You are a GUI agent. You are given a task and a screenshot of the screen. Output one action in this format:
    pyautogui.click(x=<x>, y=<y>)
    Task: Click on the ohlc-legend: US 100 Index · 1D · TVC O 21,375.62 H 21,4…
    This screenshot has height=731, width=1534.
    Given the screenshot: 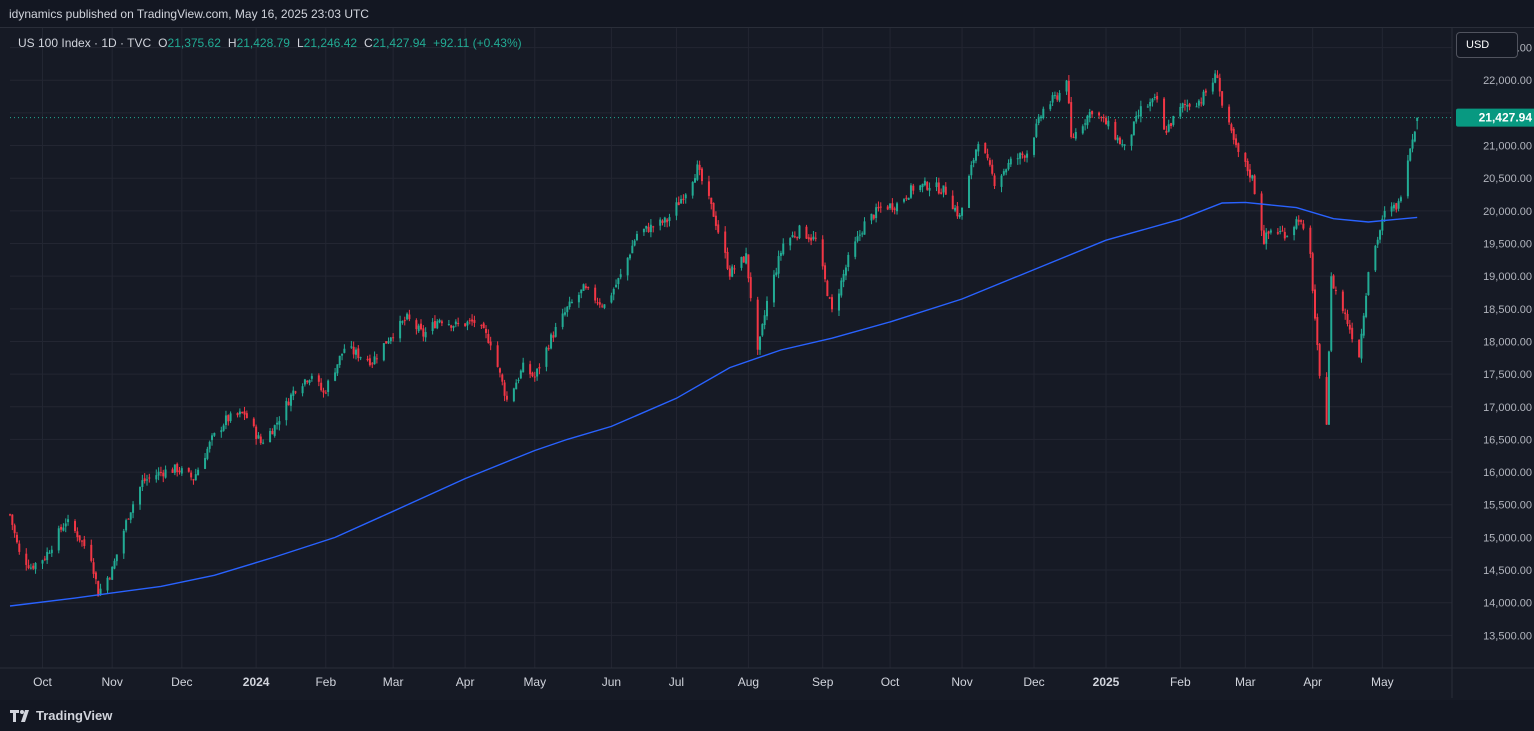 What is the action you would take?
    pyautogui.click(x=270, y=43)
    